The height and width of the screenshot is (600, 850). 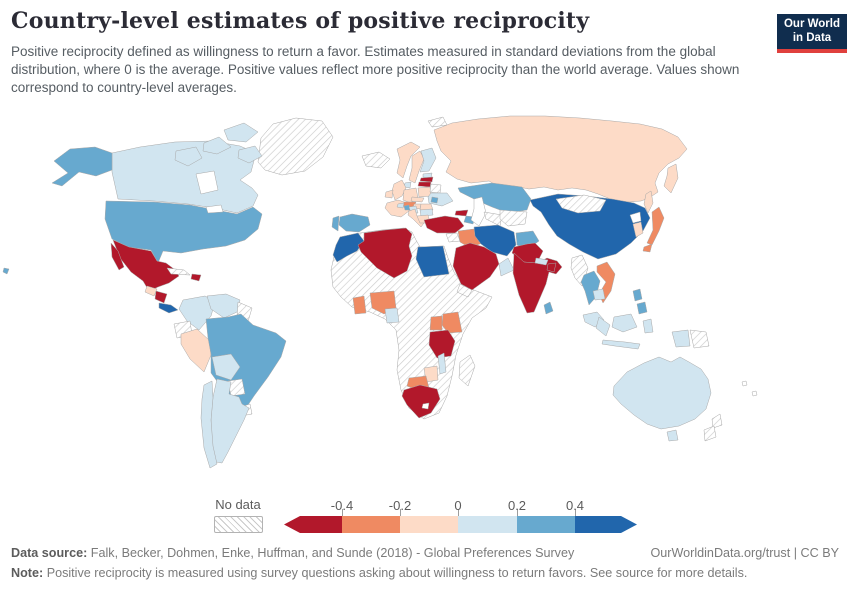 What do you see at coordinates (495, 240) in the screenshot?
I see `country-iran` at bounding box center [495, 240].